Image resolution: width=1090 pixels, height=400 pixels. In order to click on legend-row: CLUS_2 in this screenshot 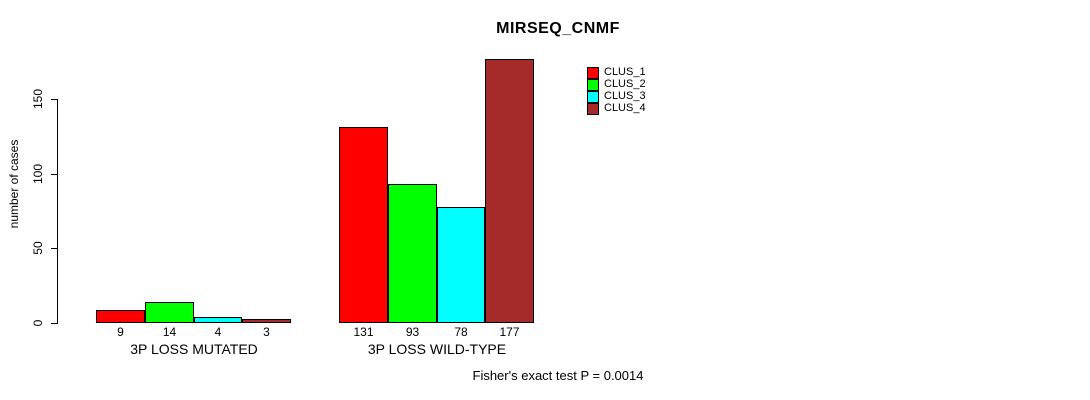, I will do `click(627, 84)`.